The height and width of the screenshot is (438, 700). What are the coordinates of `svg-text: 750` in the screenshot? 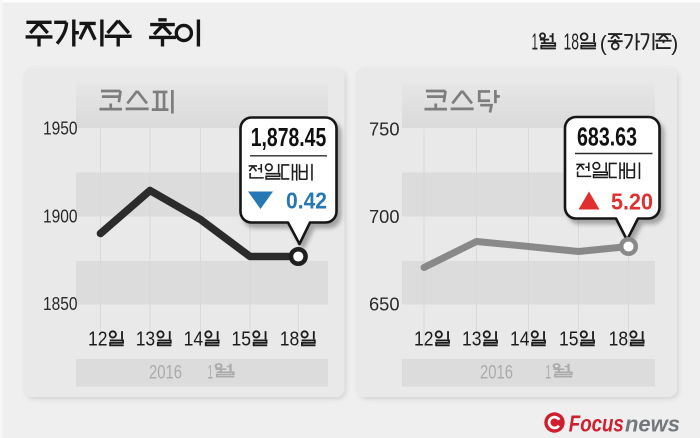 It's located at (384, 129).